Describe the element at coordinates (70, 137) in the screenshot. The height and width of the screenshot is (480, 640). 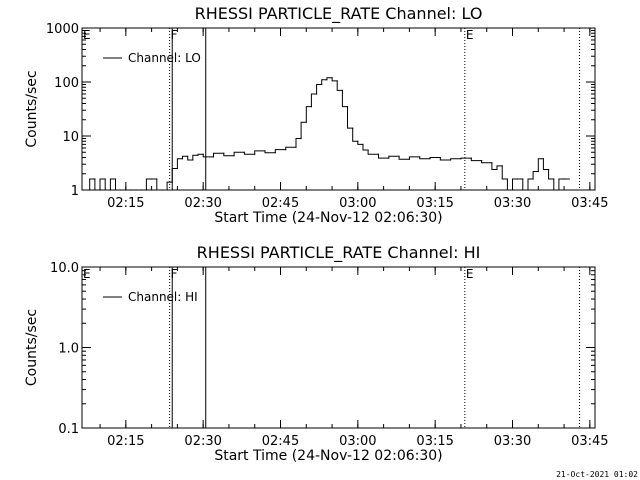
I see `y-tick-label: 10` at that location.